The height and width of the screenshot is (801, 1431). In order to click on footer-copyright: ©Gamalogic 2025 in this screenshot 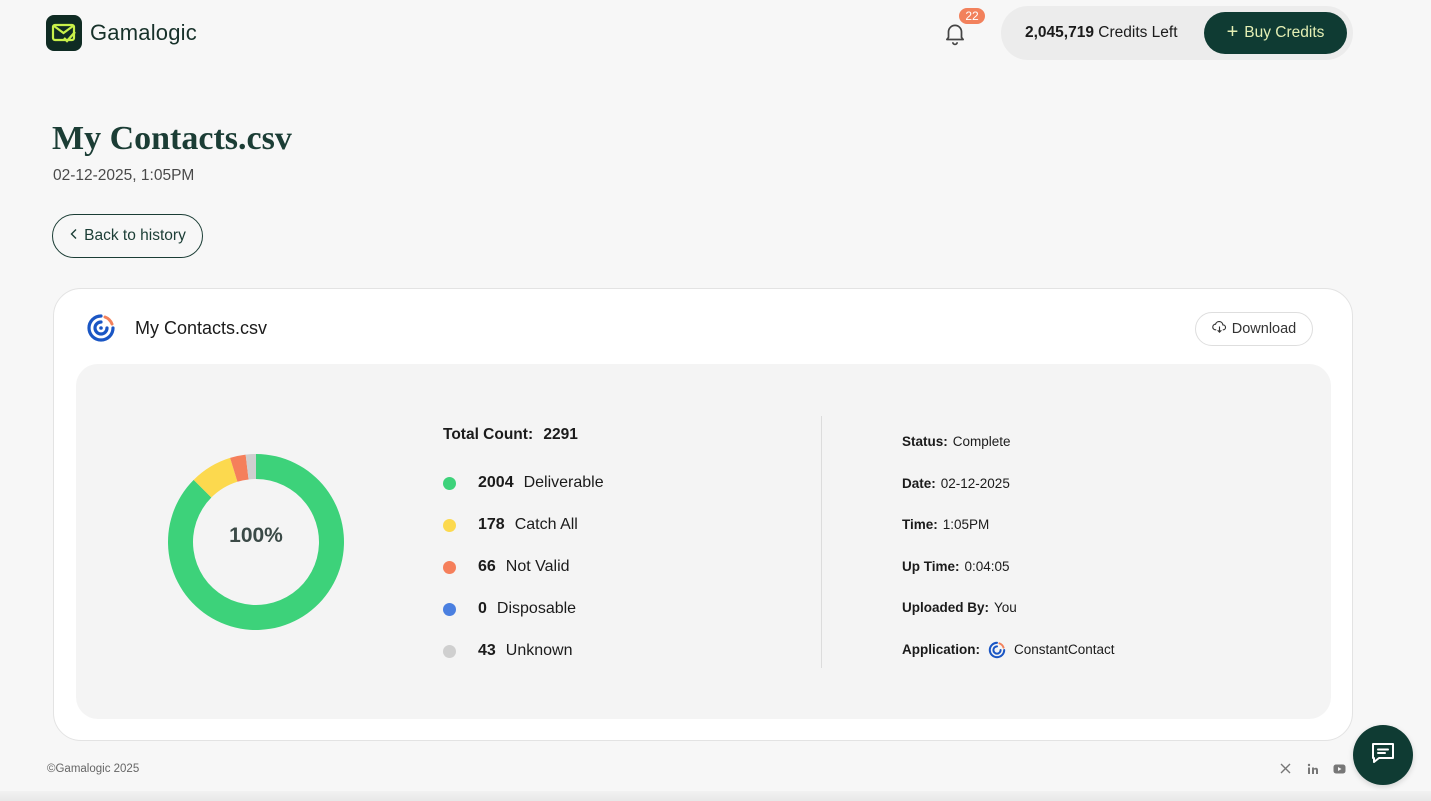, I will do `click(93, 769)`.